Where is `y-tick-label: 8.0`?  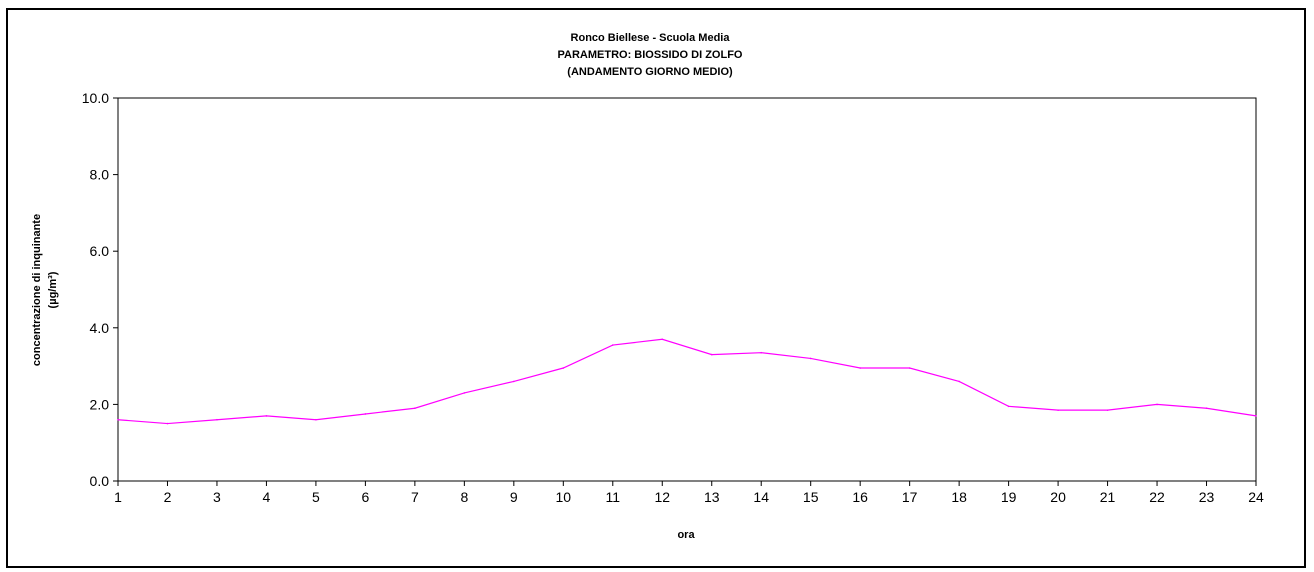 y-tick-label: 8.0 is located at coordinates (100, 175).